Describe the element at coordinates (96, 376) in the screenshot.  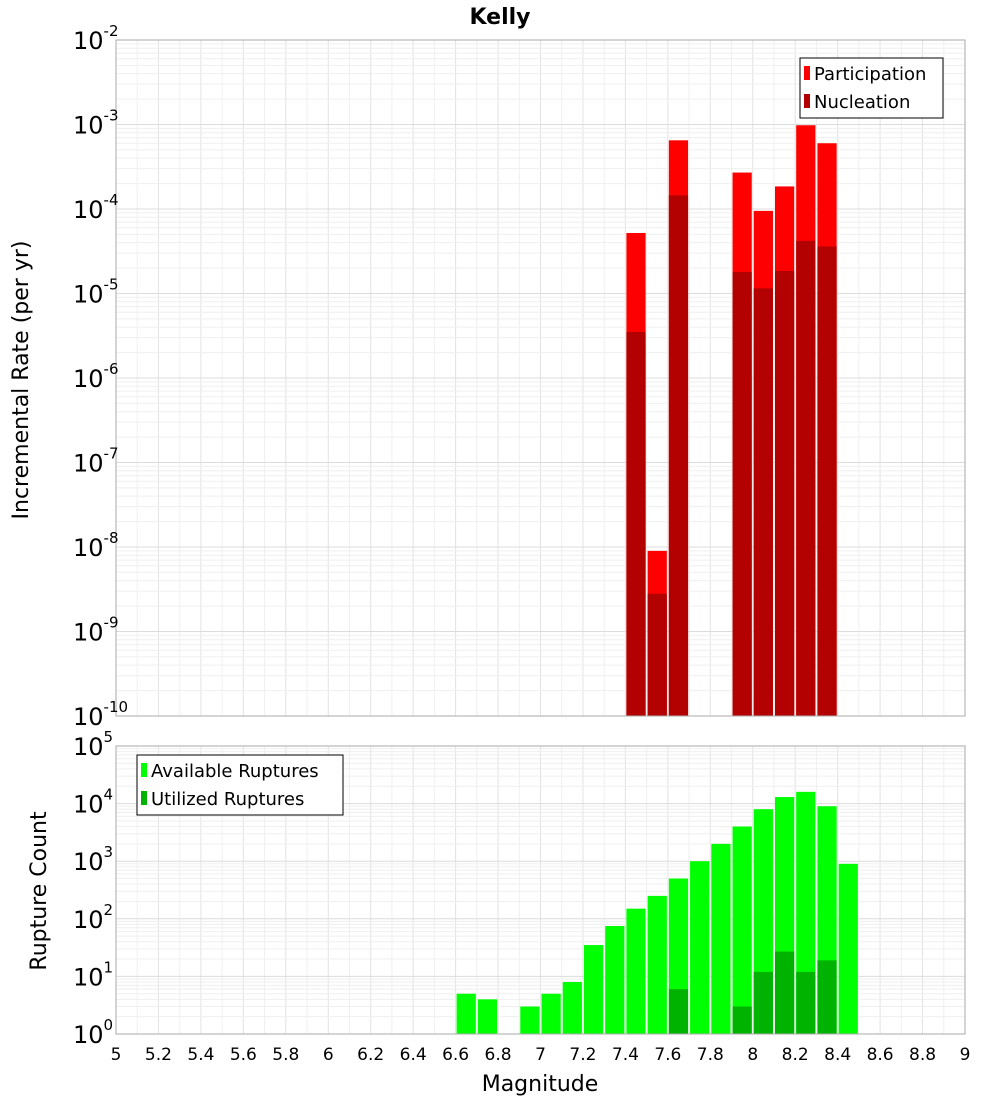
I see `rate-y-tick-label: 10⁻⁶` at that location.